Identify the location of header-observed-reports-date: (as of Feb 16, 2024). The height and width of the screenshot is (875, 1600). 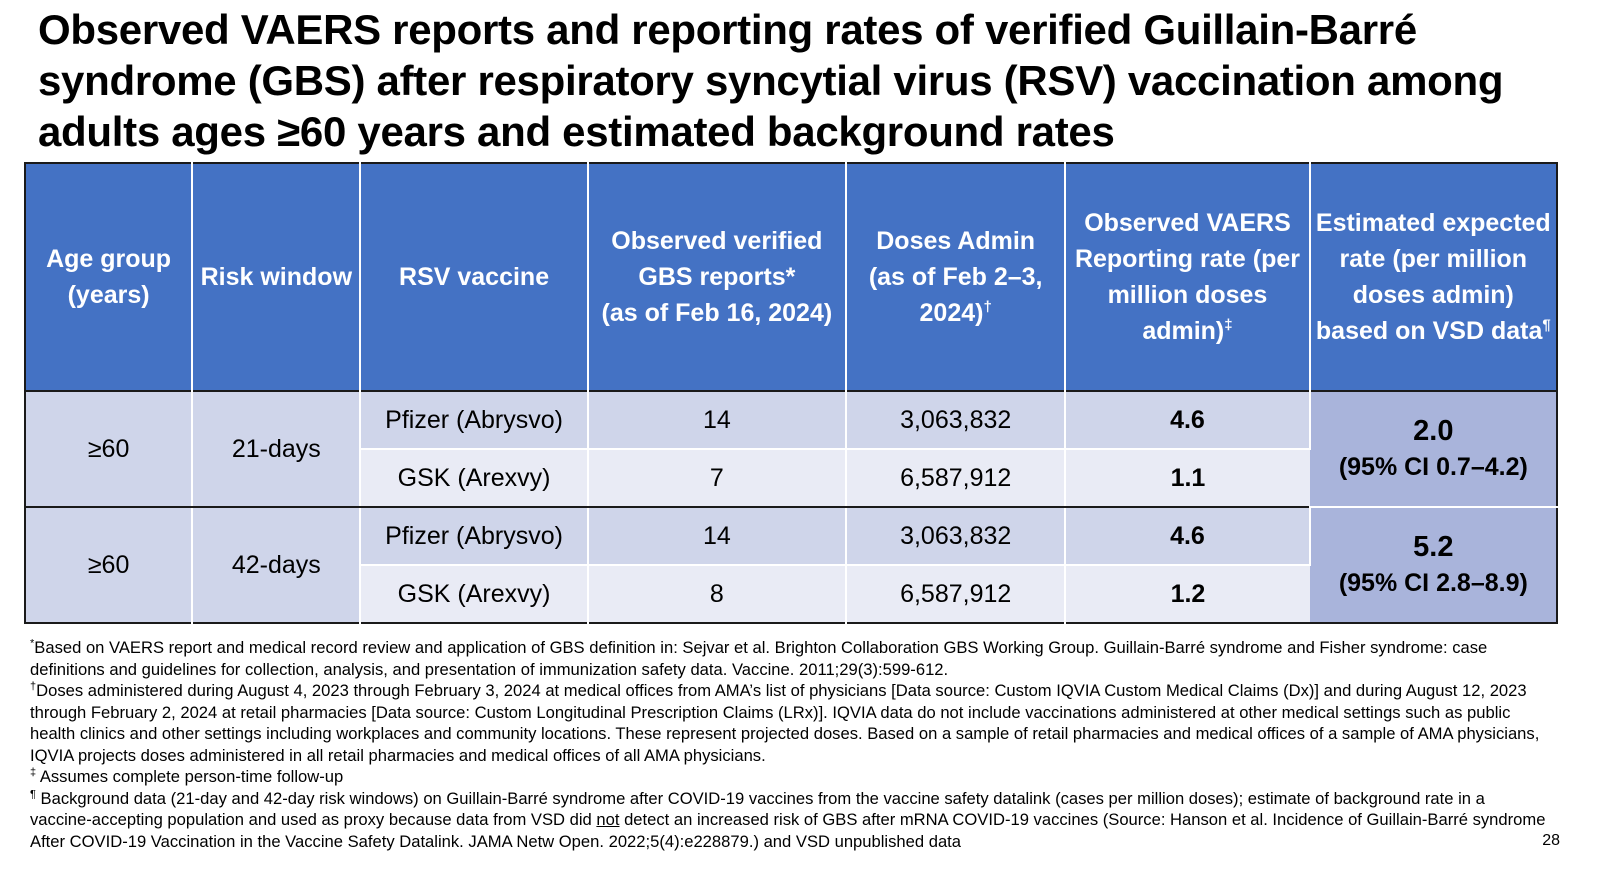
(717, 313).